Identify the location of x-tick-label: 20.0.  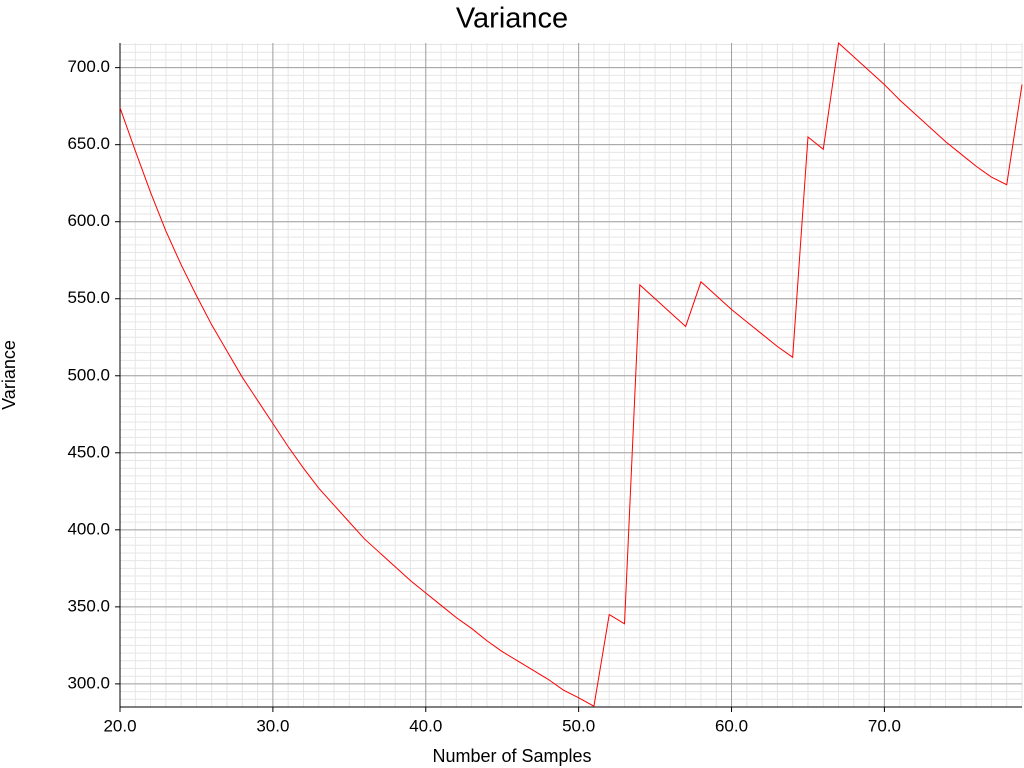
(119, 725).